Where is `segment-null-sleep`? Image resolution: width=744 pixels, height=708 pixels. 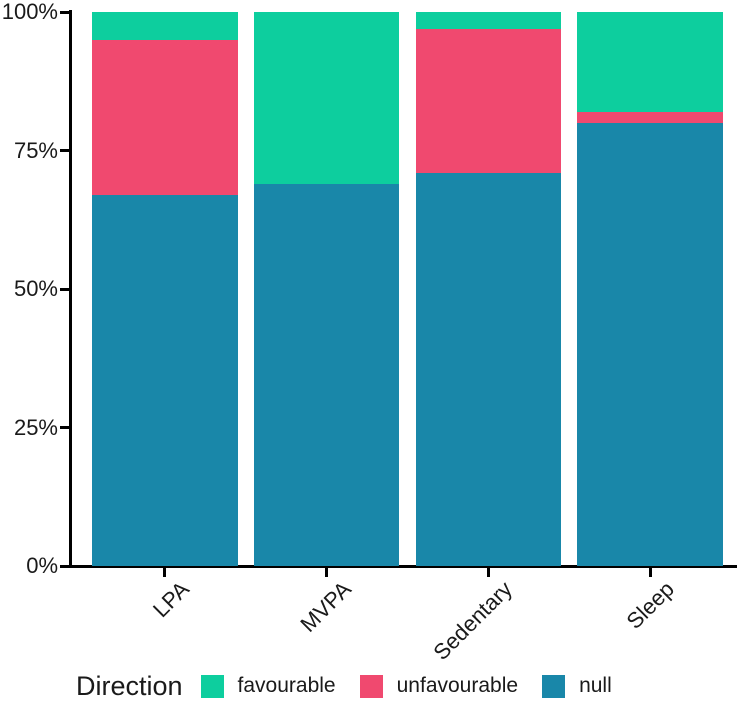
segment-null-sleep is located at coordinates (650, 344).